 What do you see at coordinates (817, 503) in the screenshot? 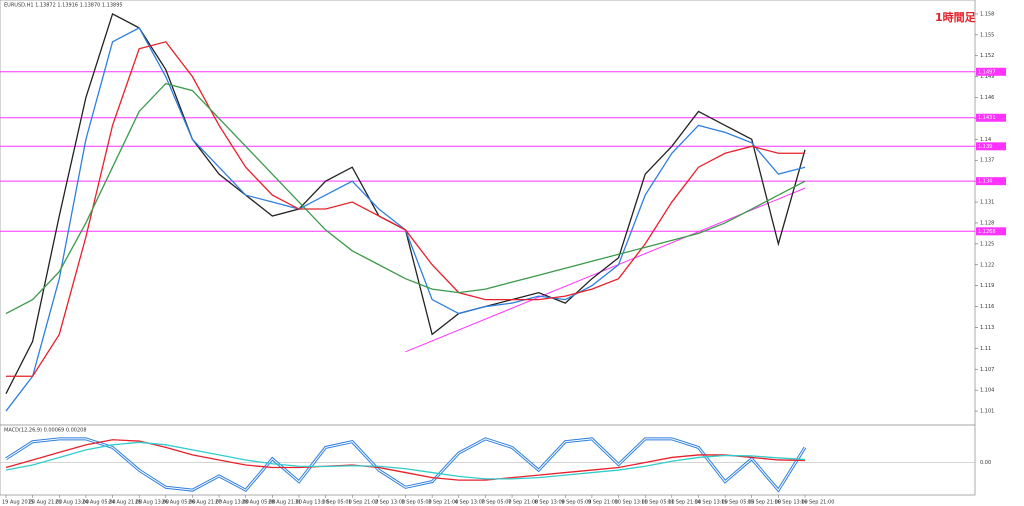
I see `x-tick-label: 16 Sep 21:00` at bounding box center [817, 503].